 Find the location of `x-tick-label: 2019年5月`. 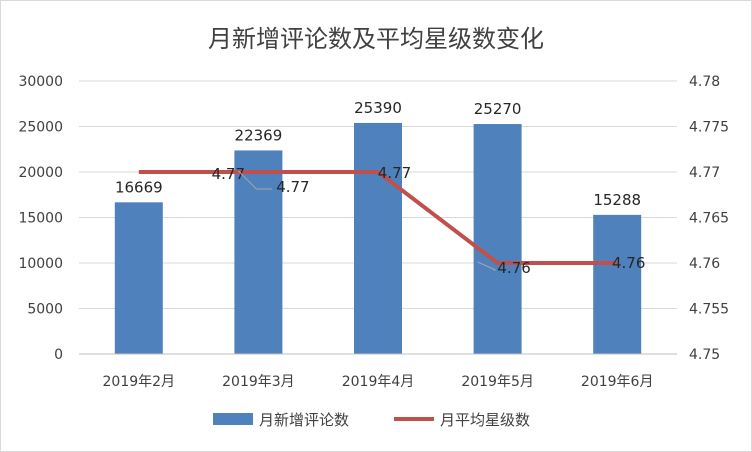

x-tick-label: 2019年5月 is located at coordinates (497, 382).